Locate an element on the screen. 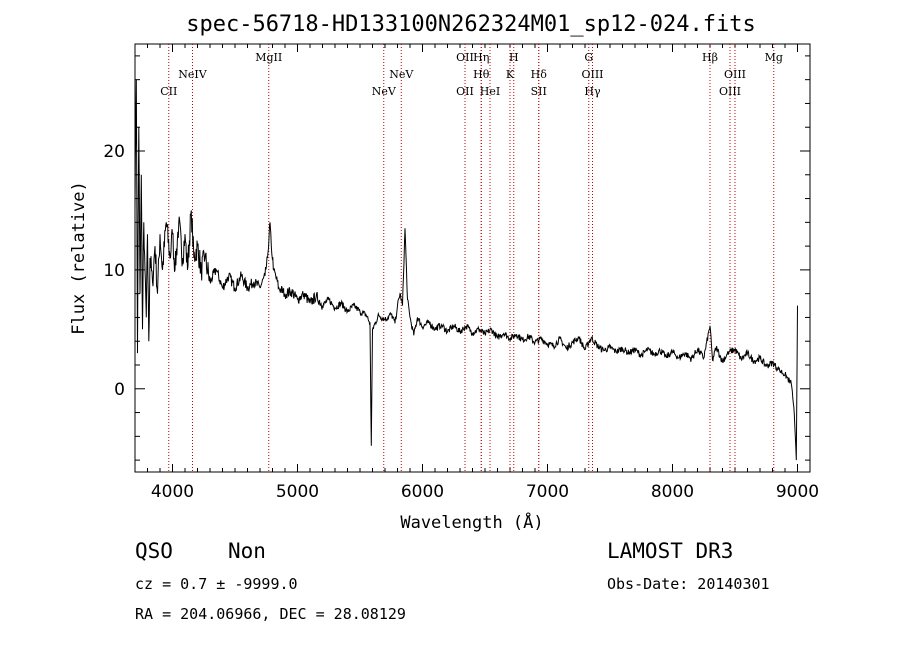 The width and height of the screenshot is (900, 649). spectral-line-label: Hγ is located at coordinates (592, 91).